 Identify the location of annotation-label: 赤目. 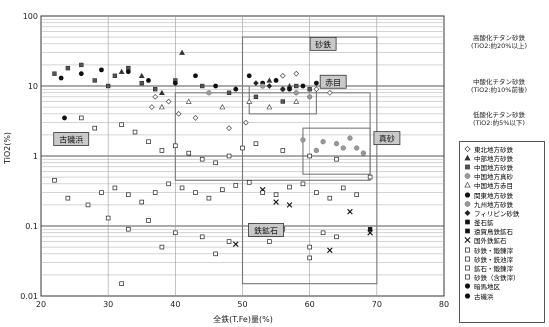
(333, 82).